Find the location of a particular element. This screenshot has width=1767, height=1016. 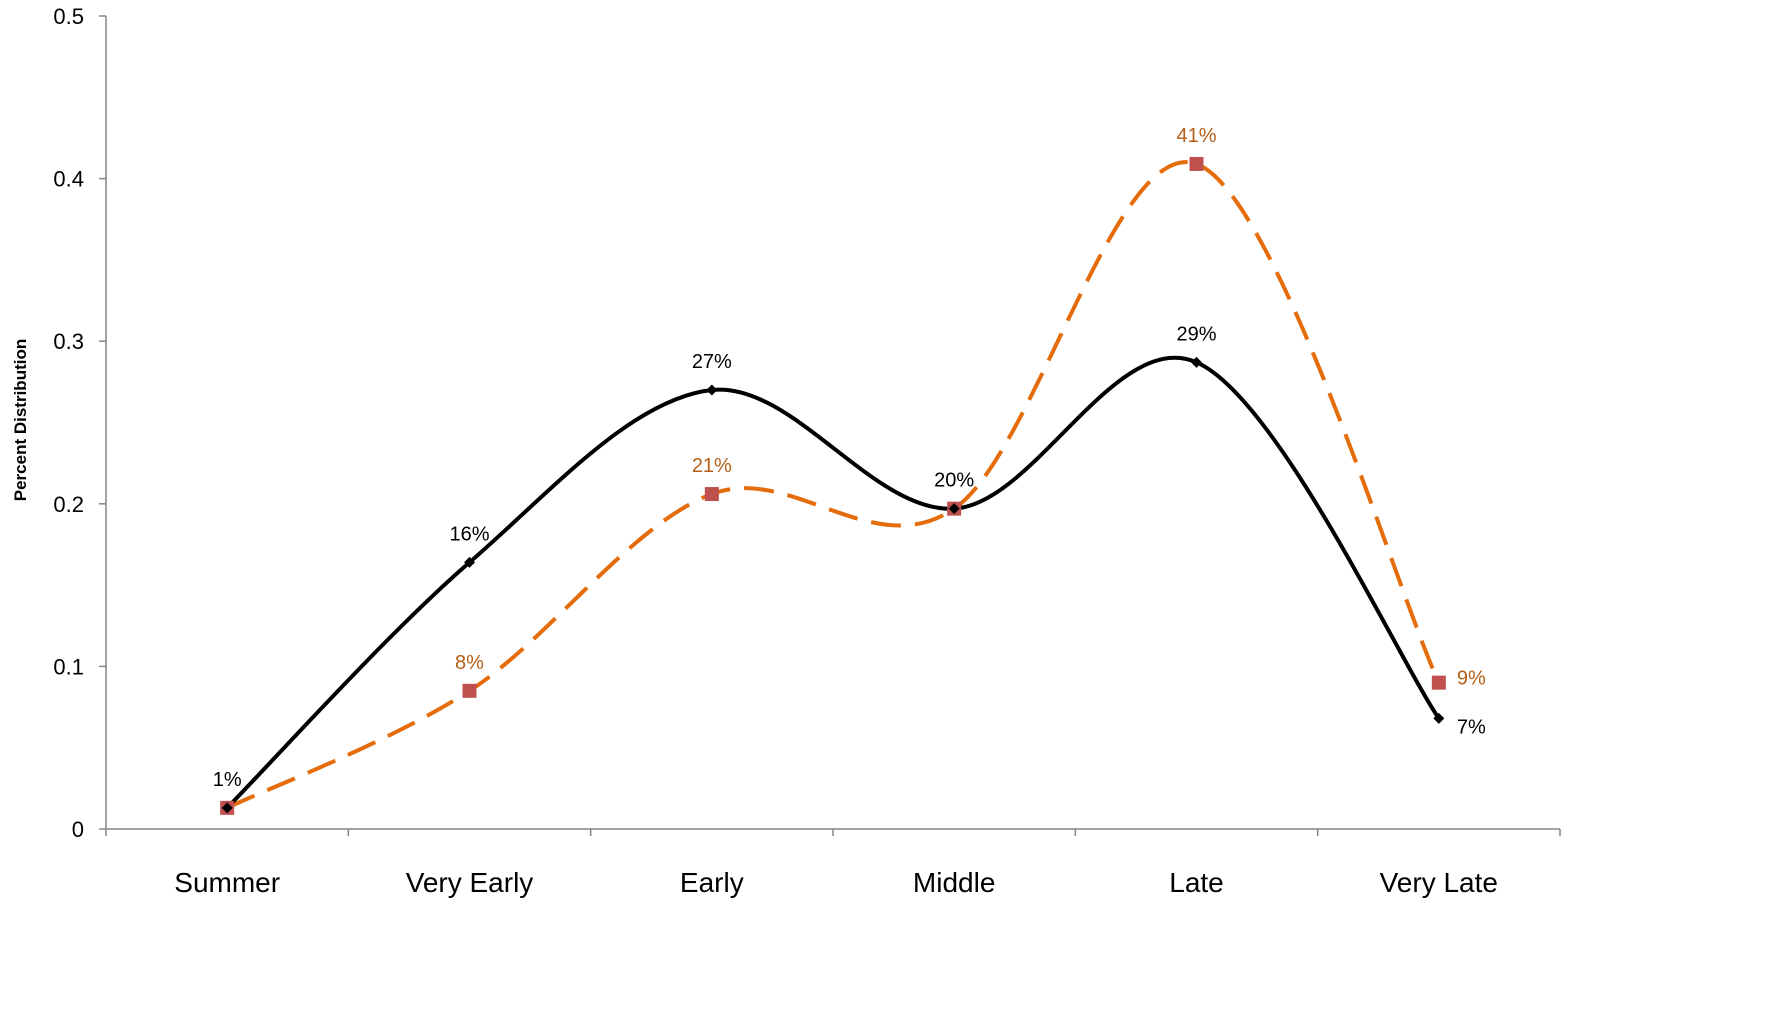

y-tick-label: 0 is located at coordinates (78, 829).